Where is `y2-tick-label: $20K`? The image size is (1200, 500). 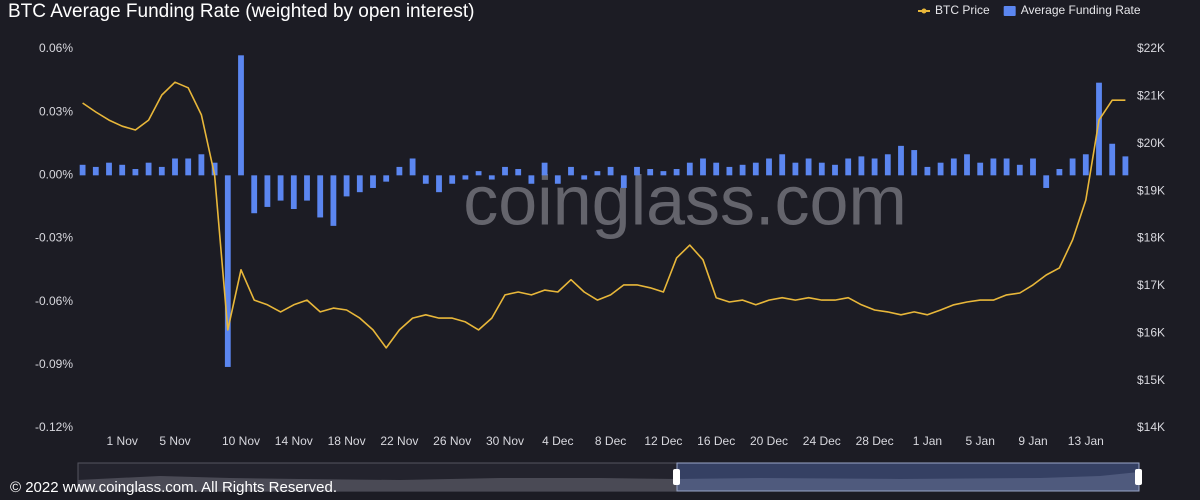 y2-tick-label: $20K is located at coordinates (1151, 143).